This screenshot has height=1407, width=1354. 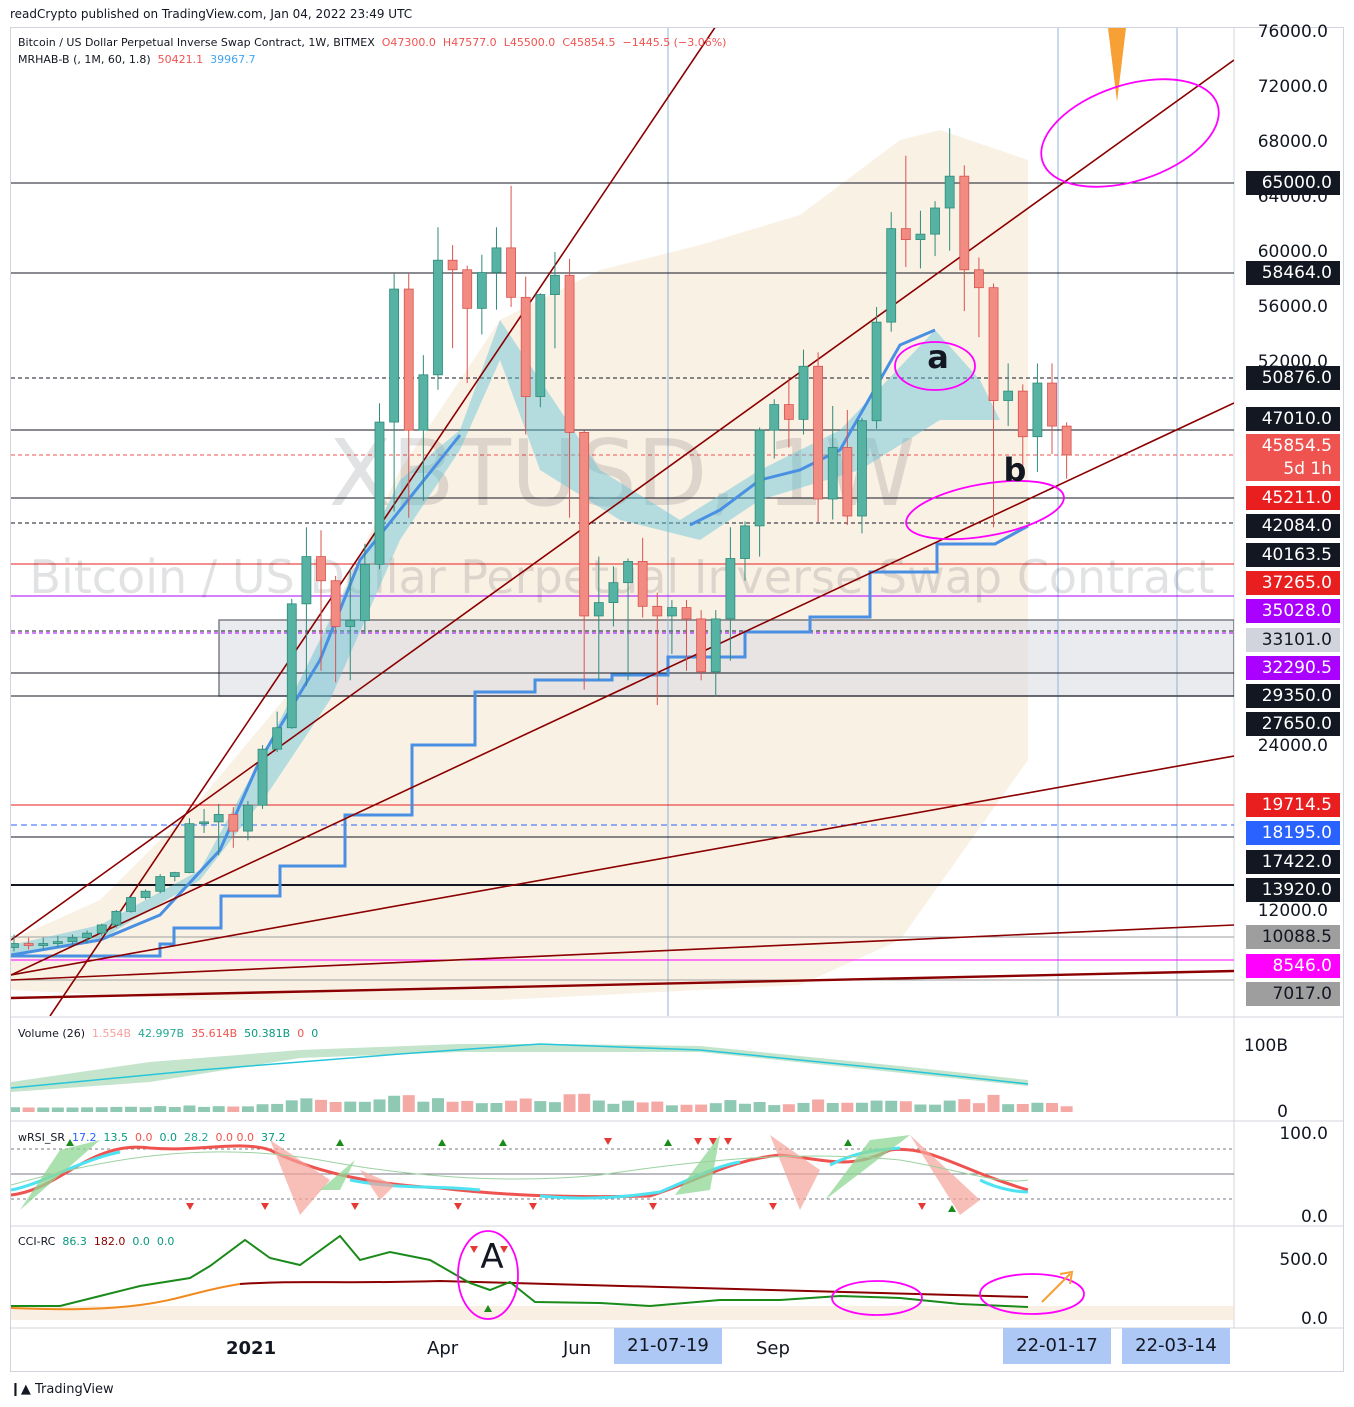 What do you see at coordinates (520, 1168) in the screenshot?
I see `rsi-signal` at bounding box center [520, 1168].